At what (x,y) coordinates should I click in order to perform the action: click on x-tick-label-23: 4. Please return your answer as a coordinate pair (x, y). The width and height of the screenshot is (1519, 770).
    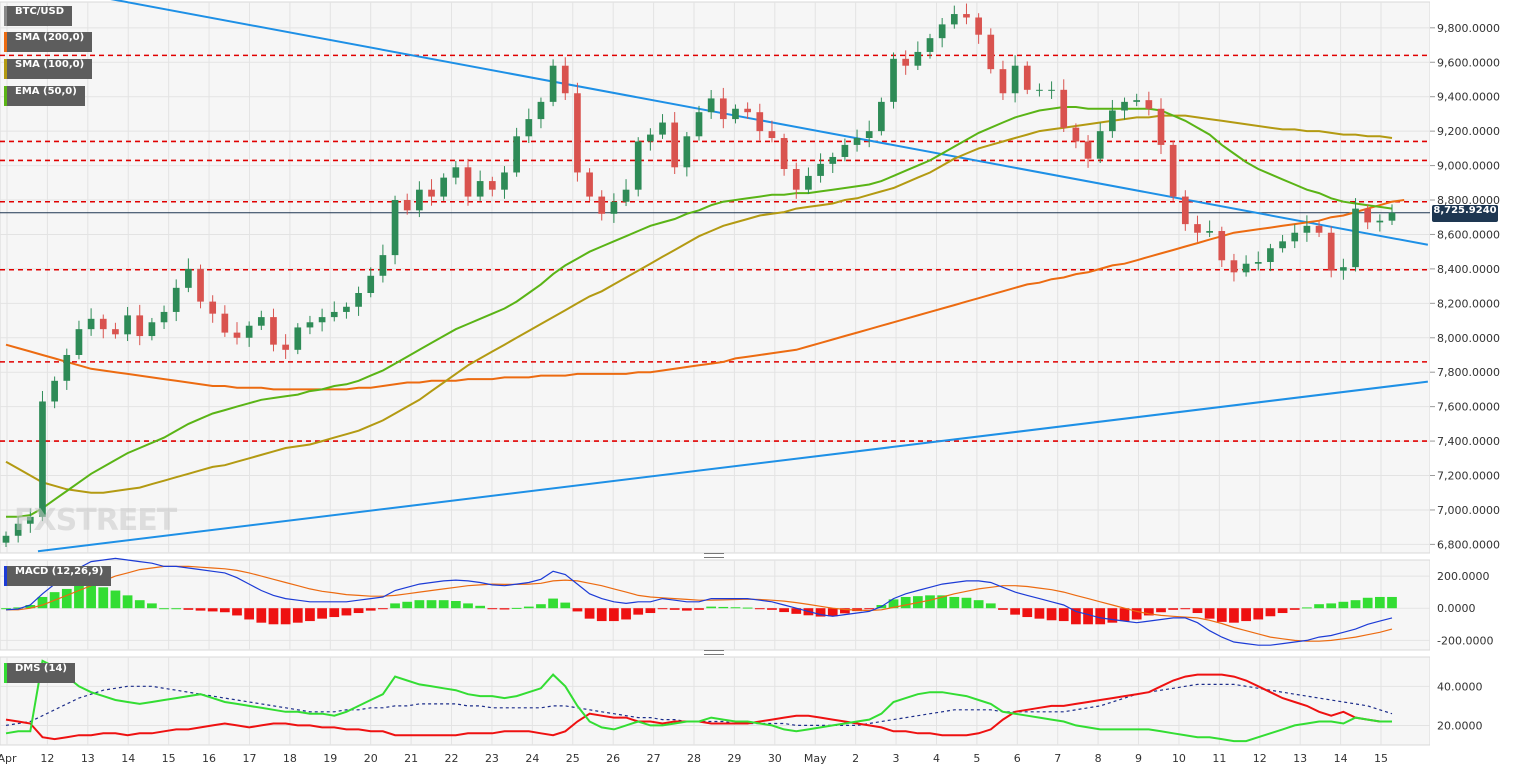
    Looking at the image, I should click on (936, 758).